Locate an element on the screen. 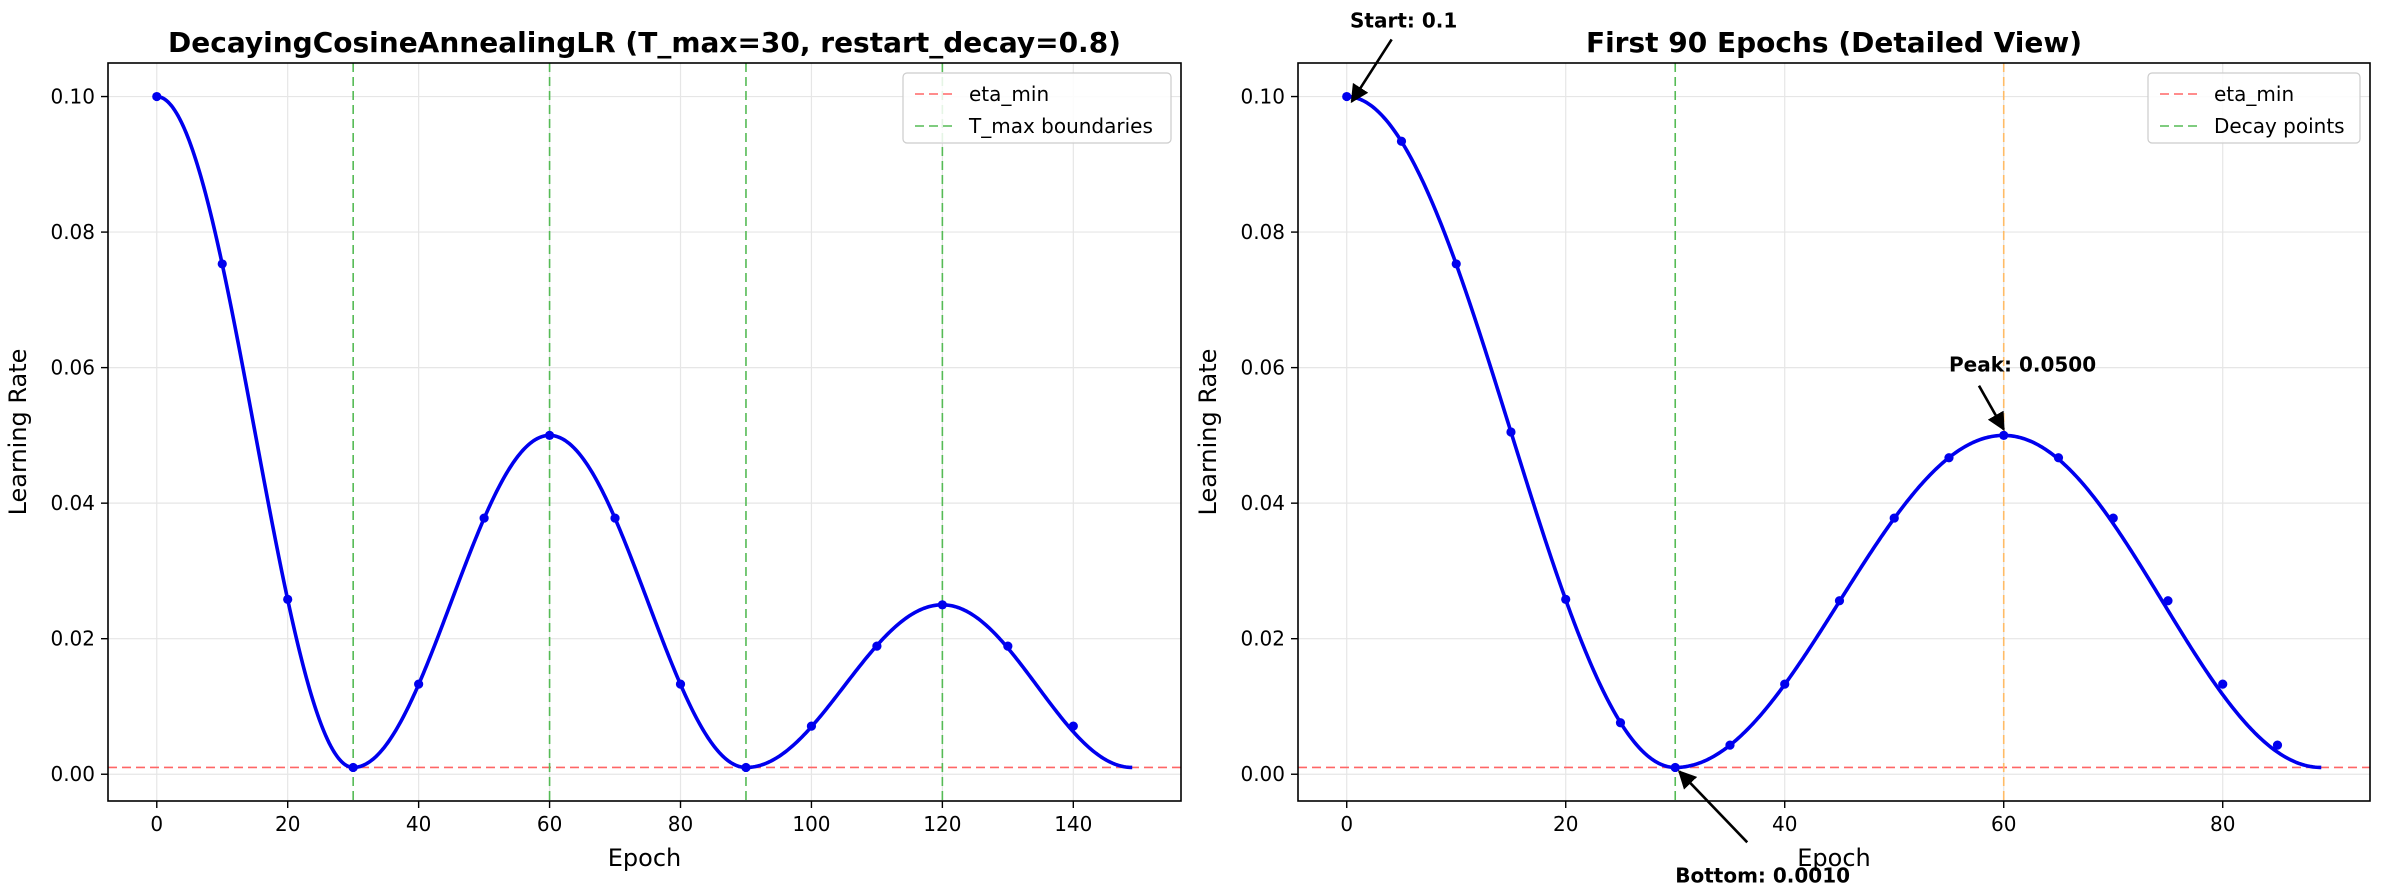 This screenshot has height=889, width=2384. chart-2-annotation-label: Peak: 0.0500 is located at coordinates (2022, 365).